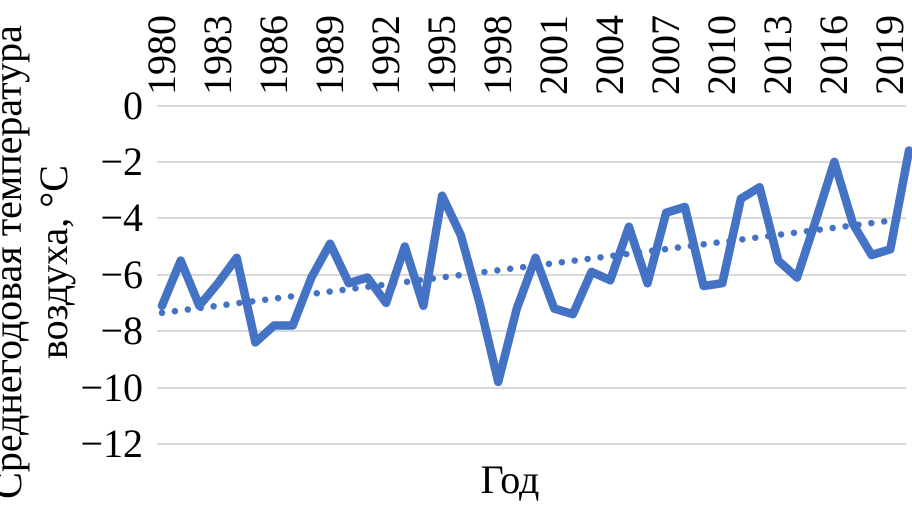 Image resolution: width=912 pixels, height=525 pixels. I want to click on y-tick-label: −10, so click(111, 387).